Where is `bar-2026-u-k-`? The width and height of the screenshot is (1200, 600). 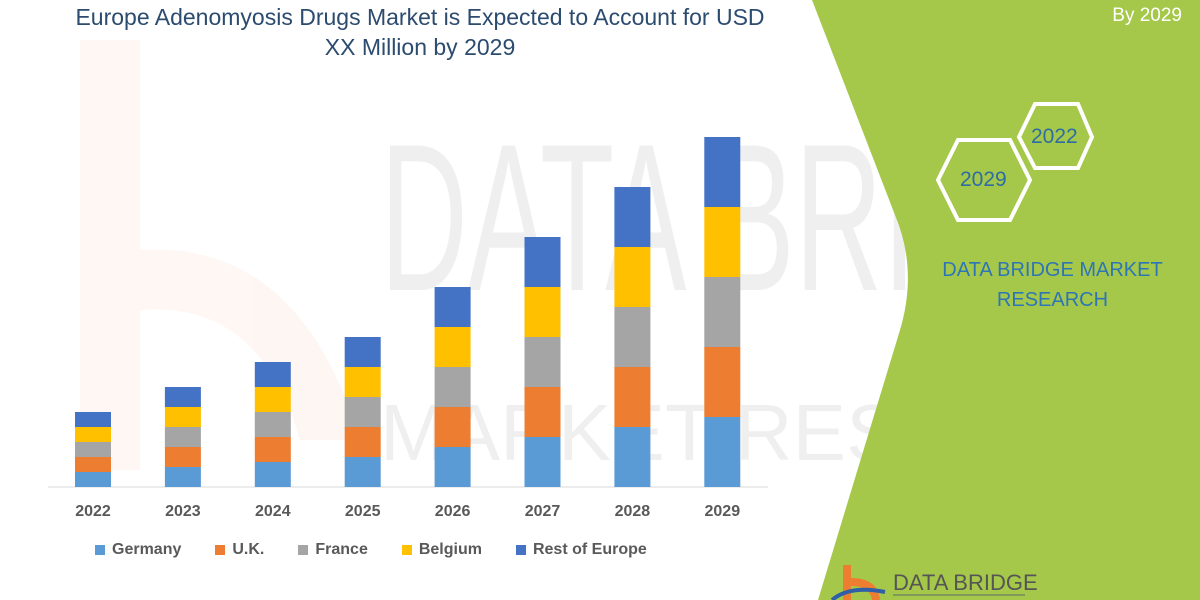
bar-2026-u-k- is located at coordinates (453, 427).